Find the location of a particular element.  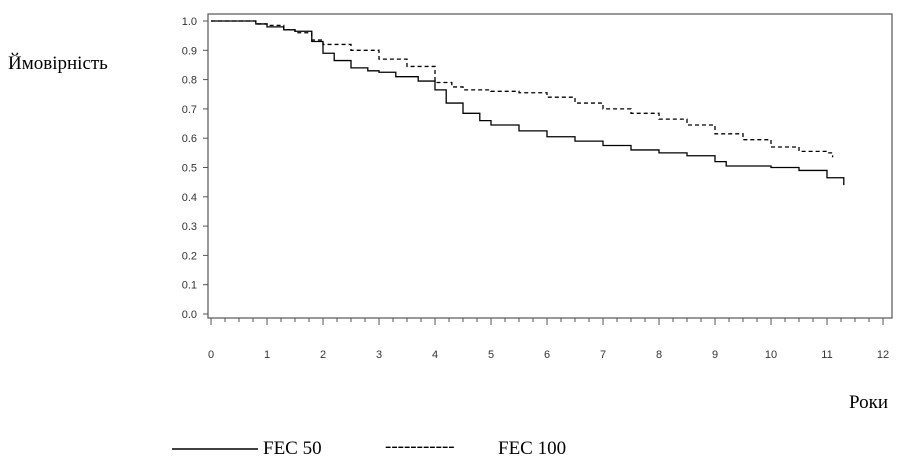

x-tick-label: 6 is located at coordinates (547, 355).